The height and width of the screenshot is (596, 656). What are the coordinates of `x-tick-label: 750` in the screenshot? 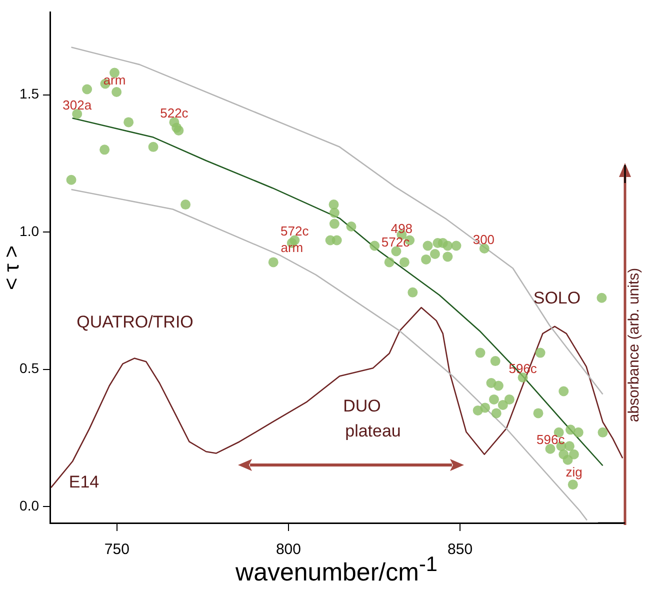 It's located at (117, 549).